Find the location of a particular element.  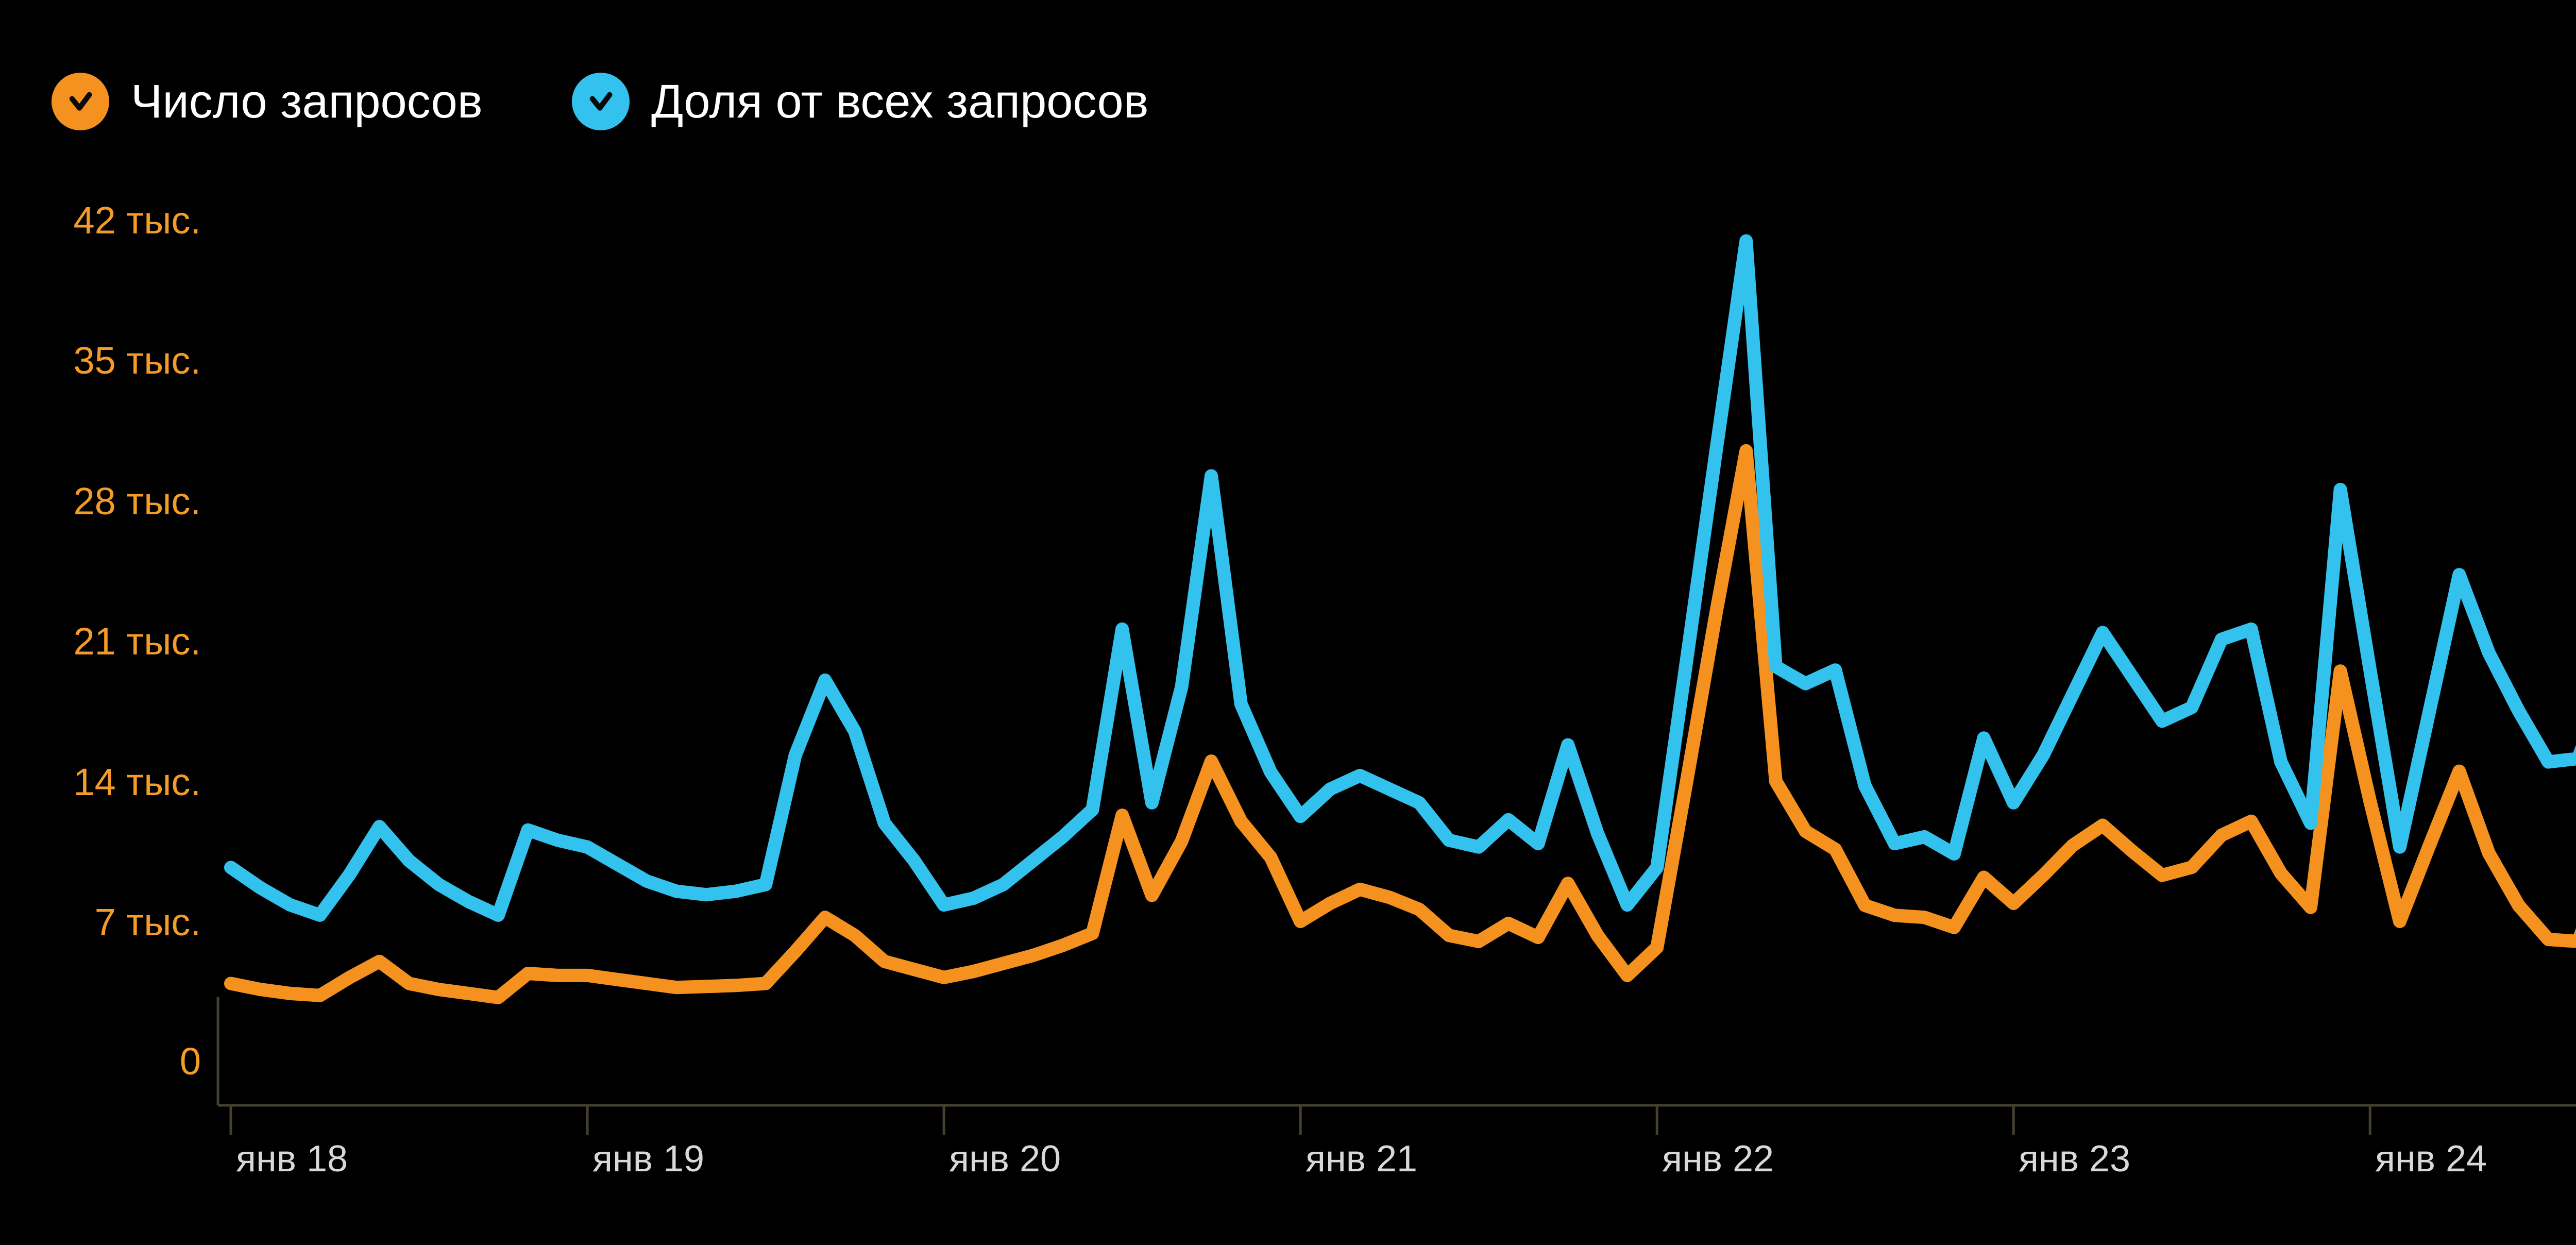

legend-label-share: Доля от всех запросов is located at coordinates (900, 101).